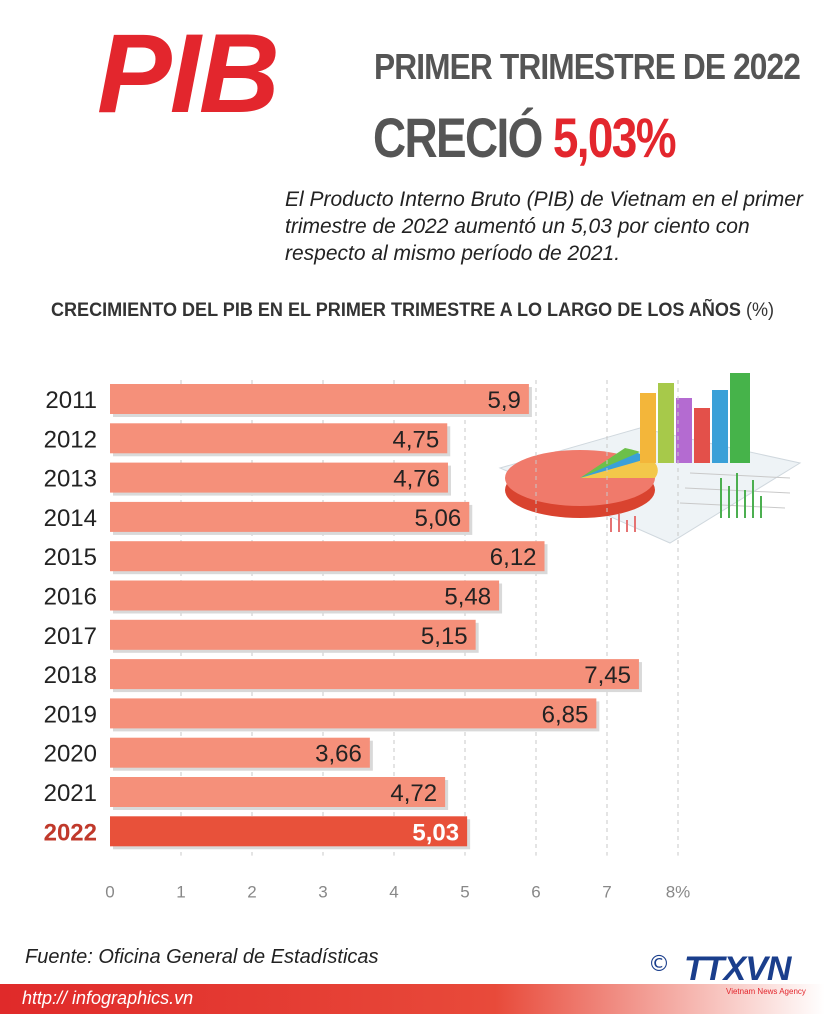 This screenshot has height=1014, width=825. I want to click on category-label: 2016, so click(70, 597).